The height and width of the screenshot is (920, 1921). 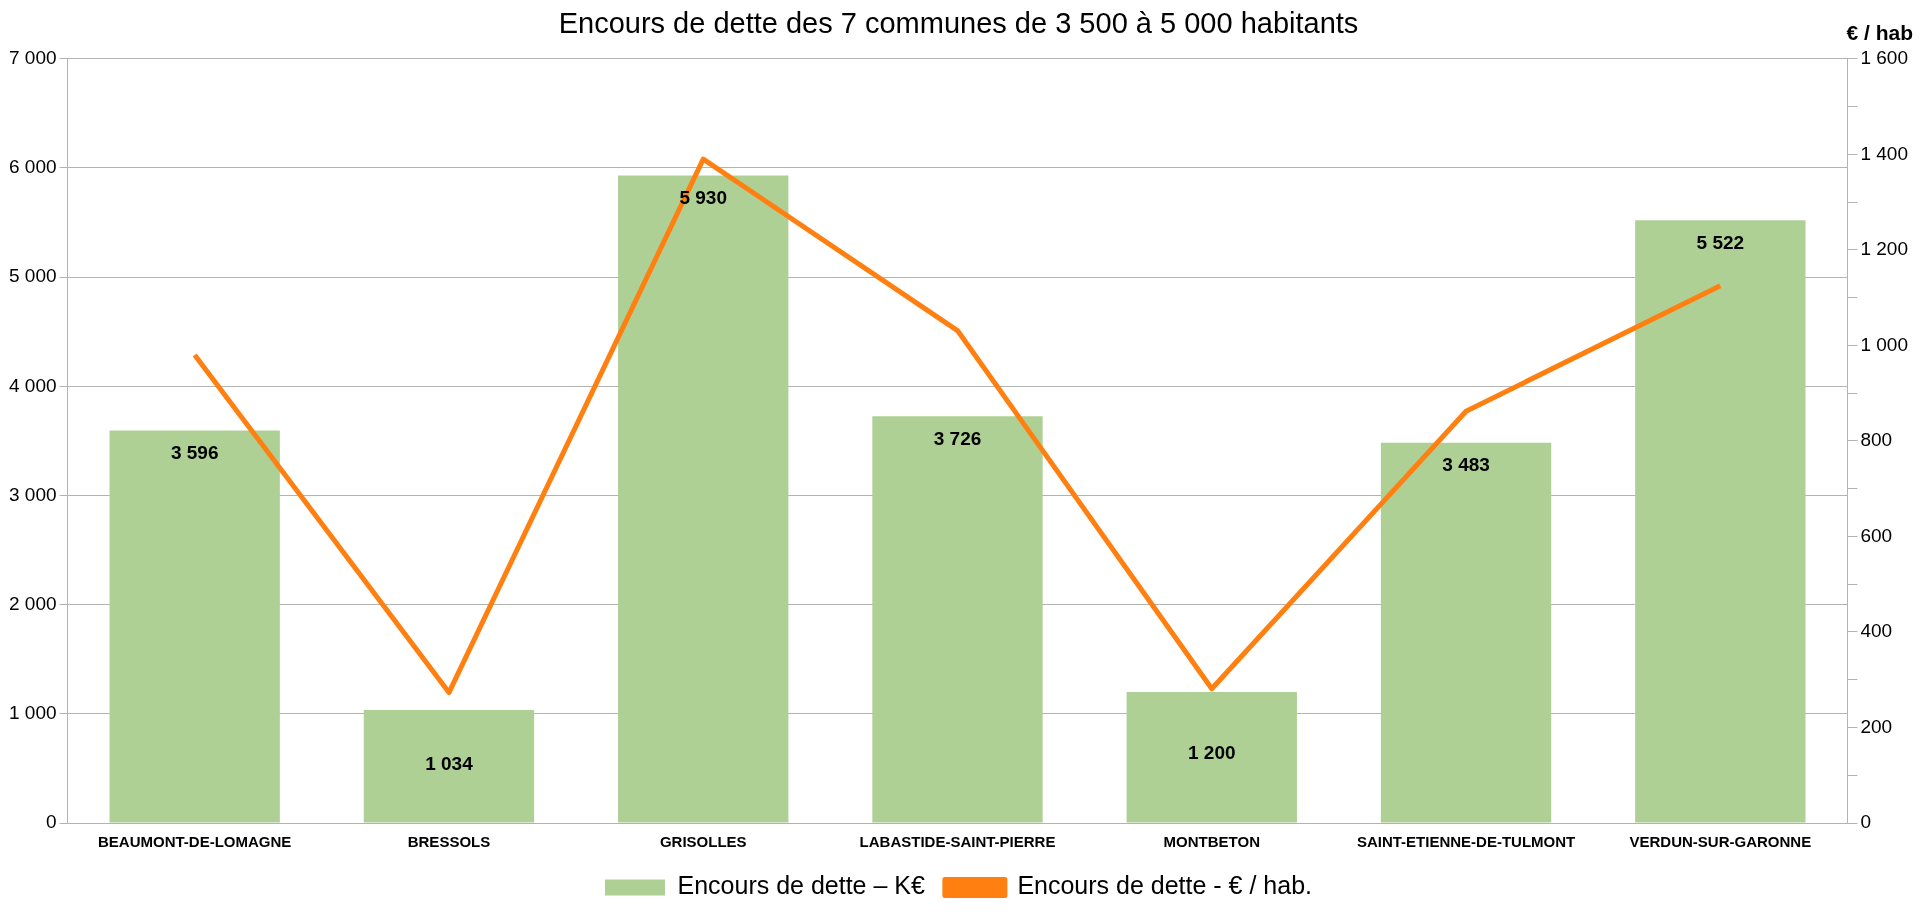 What do you see at coordinates (449, 842) in the screenshot?
I see `x-tick-label: BRESSOLS` at bounding box center [449, 842].